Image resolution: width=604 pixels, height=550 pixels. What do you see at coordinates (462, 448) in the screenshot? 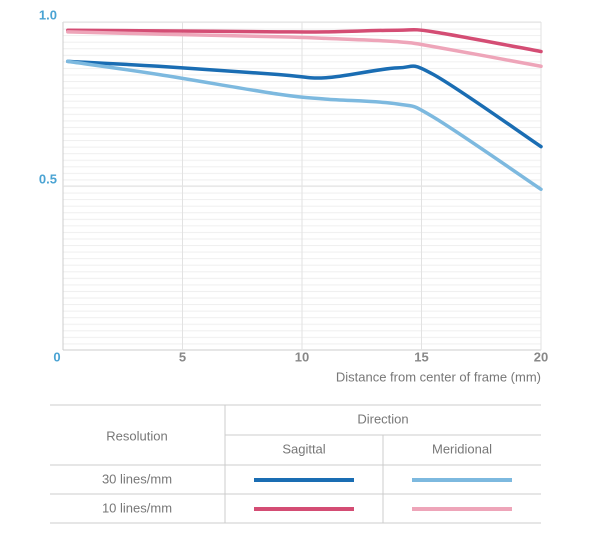
I see `legend-column-label: Meridional` at bounding box center [462, 448].